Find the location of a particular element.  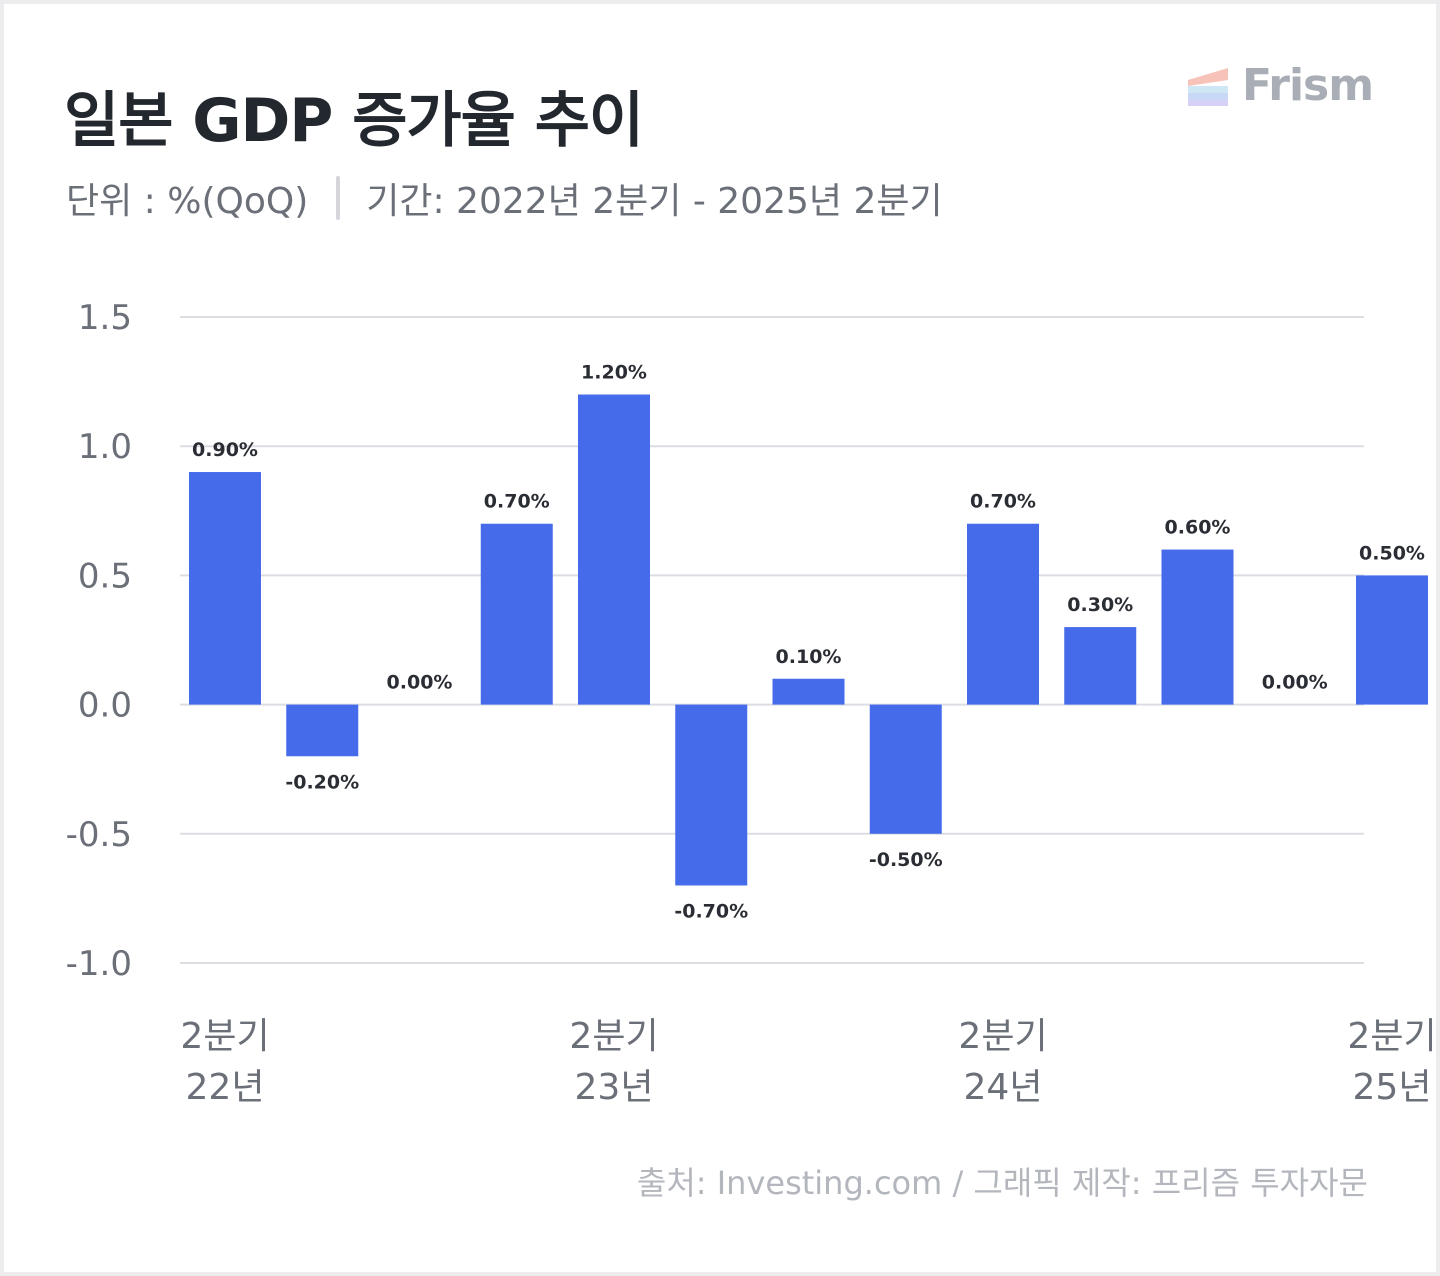

page-title: 일본 GDP 증가율 추이 is located at coordinates (354, 121).